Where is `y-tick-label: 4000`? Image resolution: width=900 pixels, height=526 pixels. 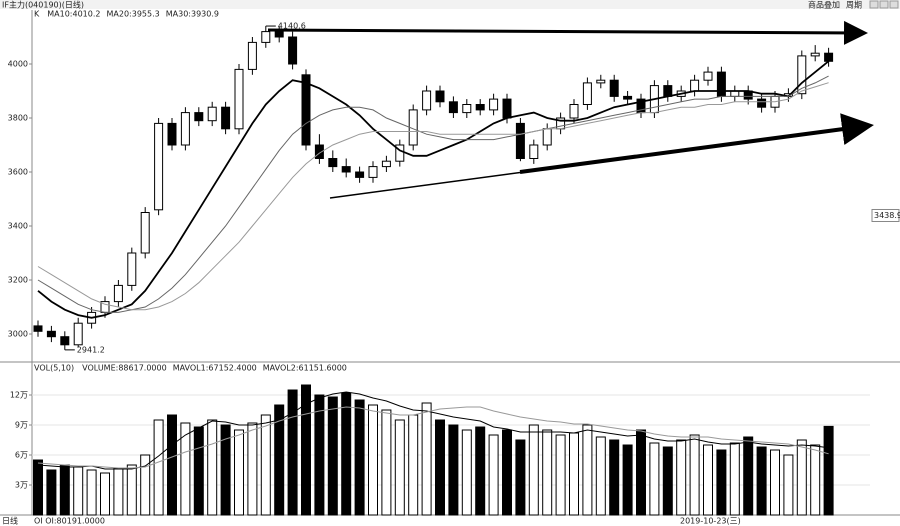 y-tick-label: 4000 is located at coordinates (18, 64).